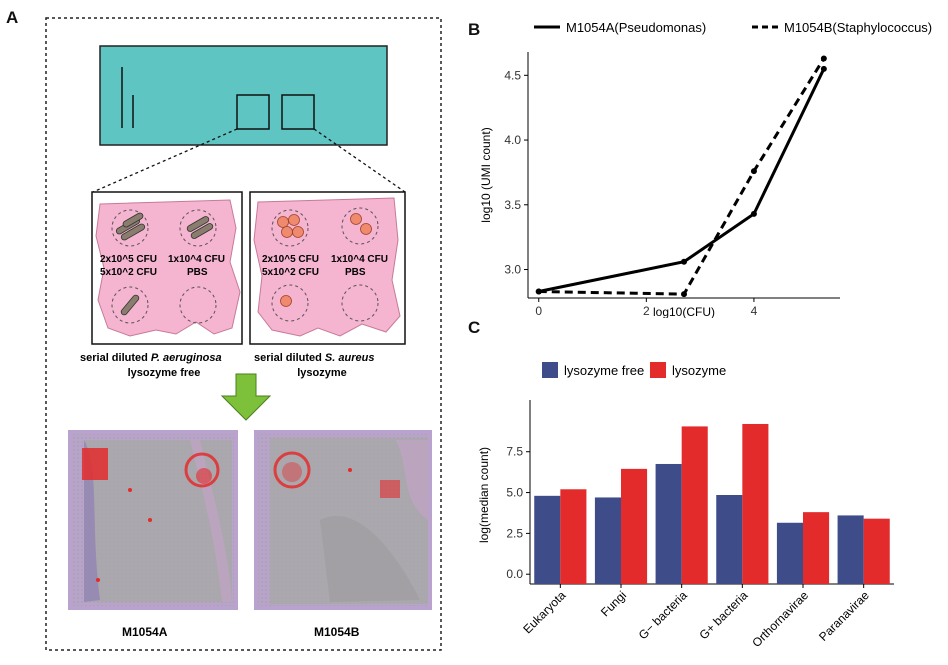 Image resolution: width=948 pixels, height=665 pixels. Describe the element at coordinates (253, 112) in the screenshot. I see `capture-area-left` at that location.